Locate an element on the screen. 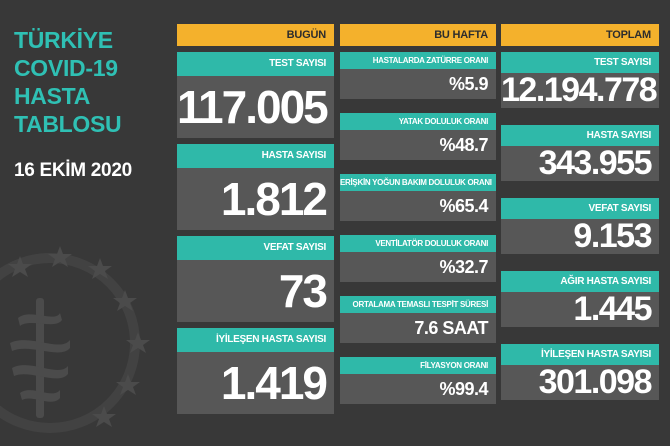  total-deaths-card: VEFAT SAYISI 9.153 is located at coordinates (580, 226).